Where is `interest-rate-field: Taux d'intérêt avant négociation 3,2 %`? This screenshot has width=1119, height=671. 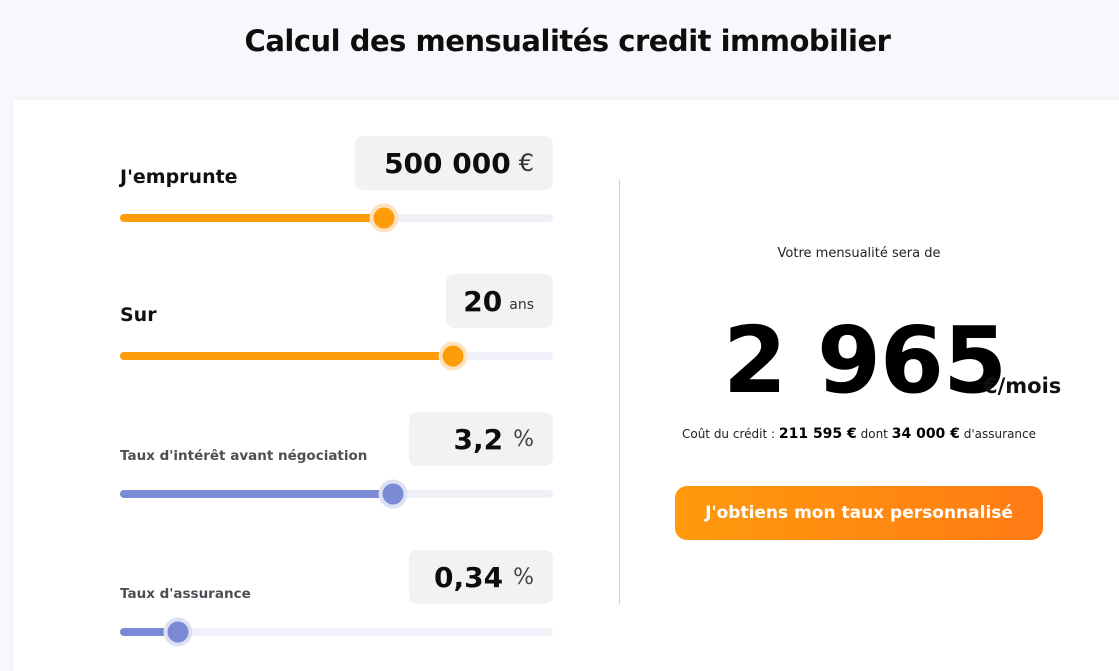 interest-rate-field: Taux d'intérêt avant négociation 3,2 % is located at coordinates (336, 458).